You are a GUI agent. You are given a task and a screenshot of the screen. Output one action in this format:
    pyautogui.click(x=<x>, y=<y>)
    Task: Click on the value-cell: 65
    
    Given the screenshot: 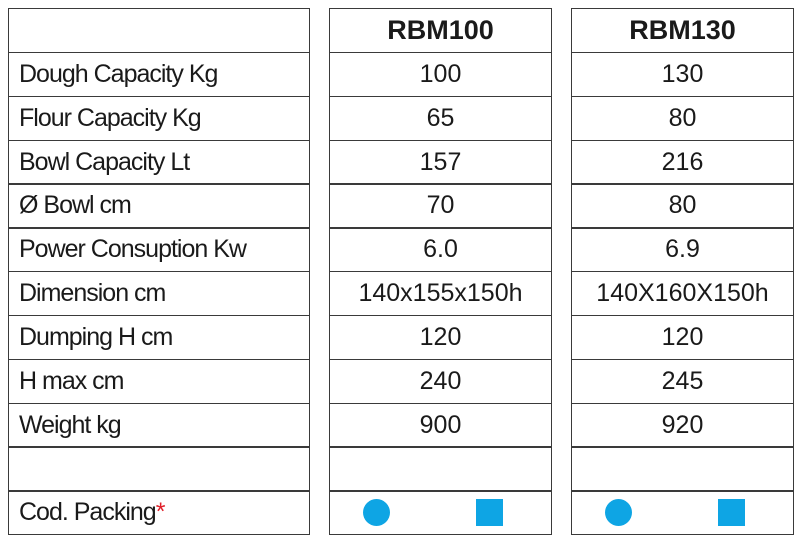 What is the action you would take?
    pyautogui.click(x=440, y=118)
    